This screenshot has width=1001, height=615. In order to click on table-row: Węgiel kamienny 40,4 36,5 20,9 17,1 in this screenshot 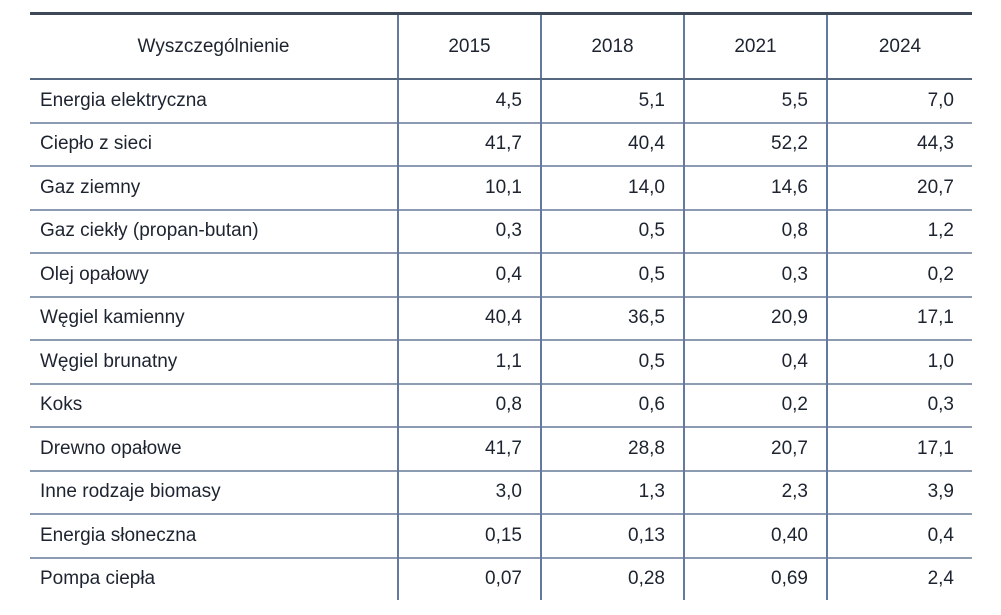, I will do `click(501, 317)`.